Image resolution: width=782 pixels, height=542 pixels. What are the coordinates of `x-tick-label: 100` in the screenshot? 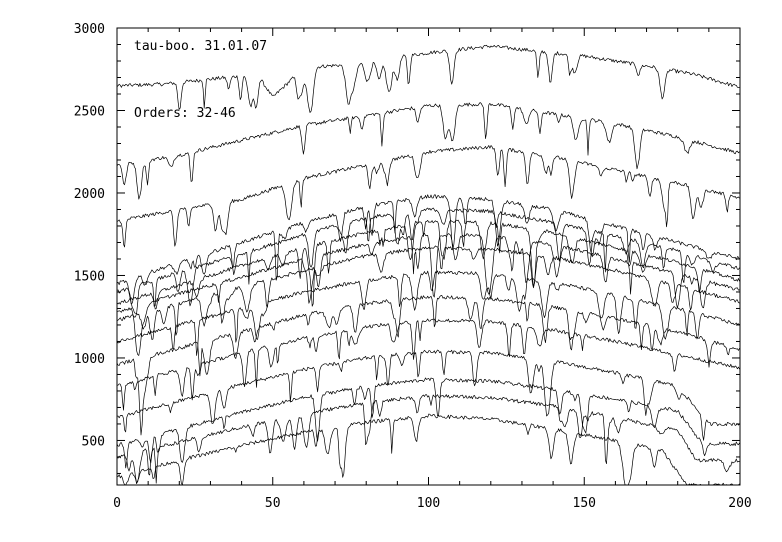 It's located at (428, 503).